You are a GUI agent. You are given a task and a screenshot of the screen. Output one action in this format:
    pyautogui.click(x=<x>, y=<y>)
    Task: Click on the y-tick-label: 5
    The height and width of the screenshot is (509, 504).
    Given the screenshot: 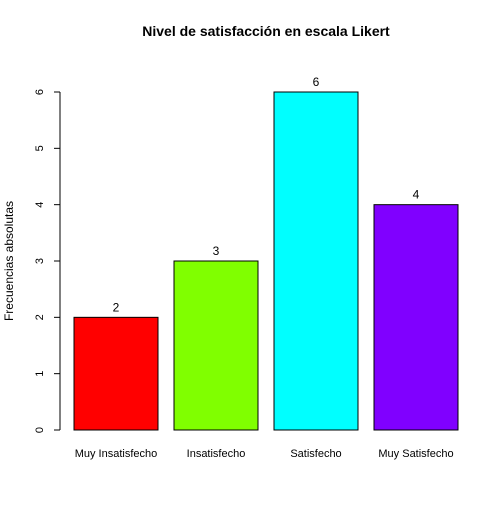 What is the action you would take?
    pyautogui.click(x=40, y=148)
    